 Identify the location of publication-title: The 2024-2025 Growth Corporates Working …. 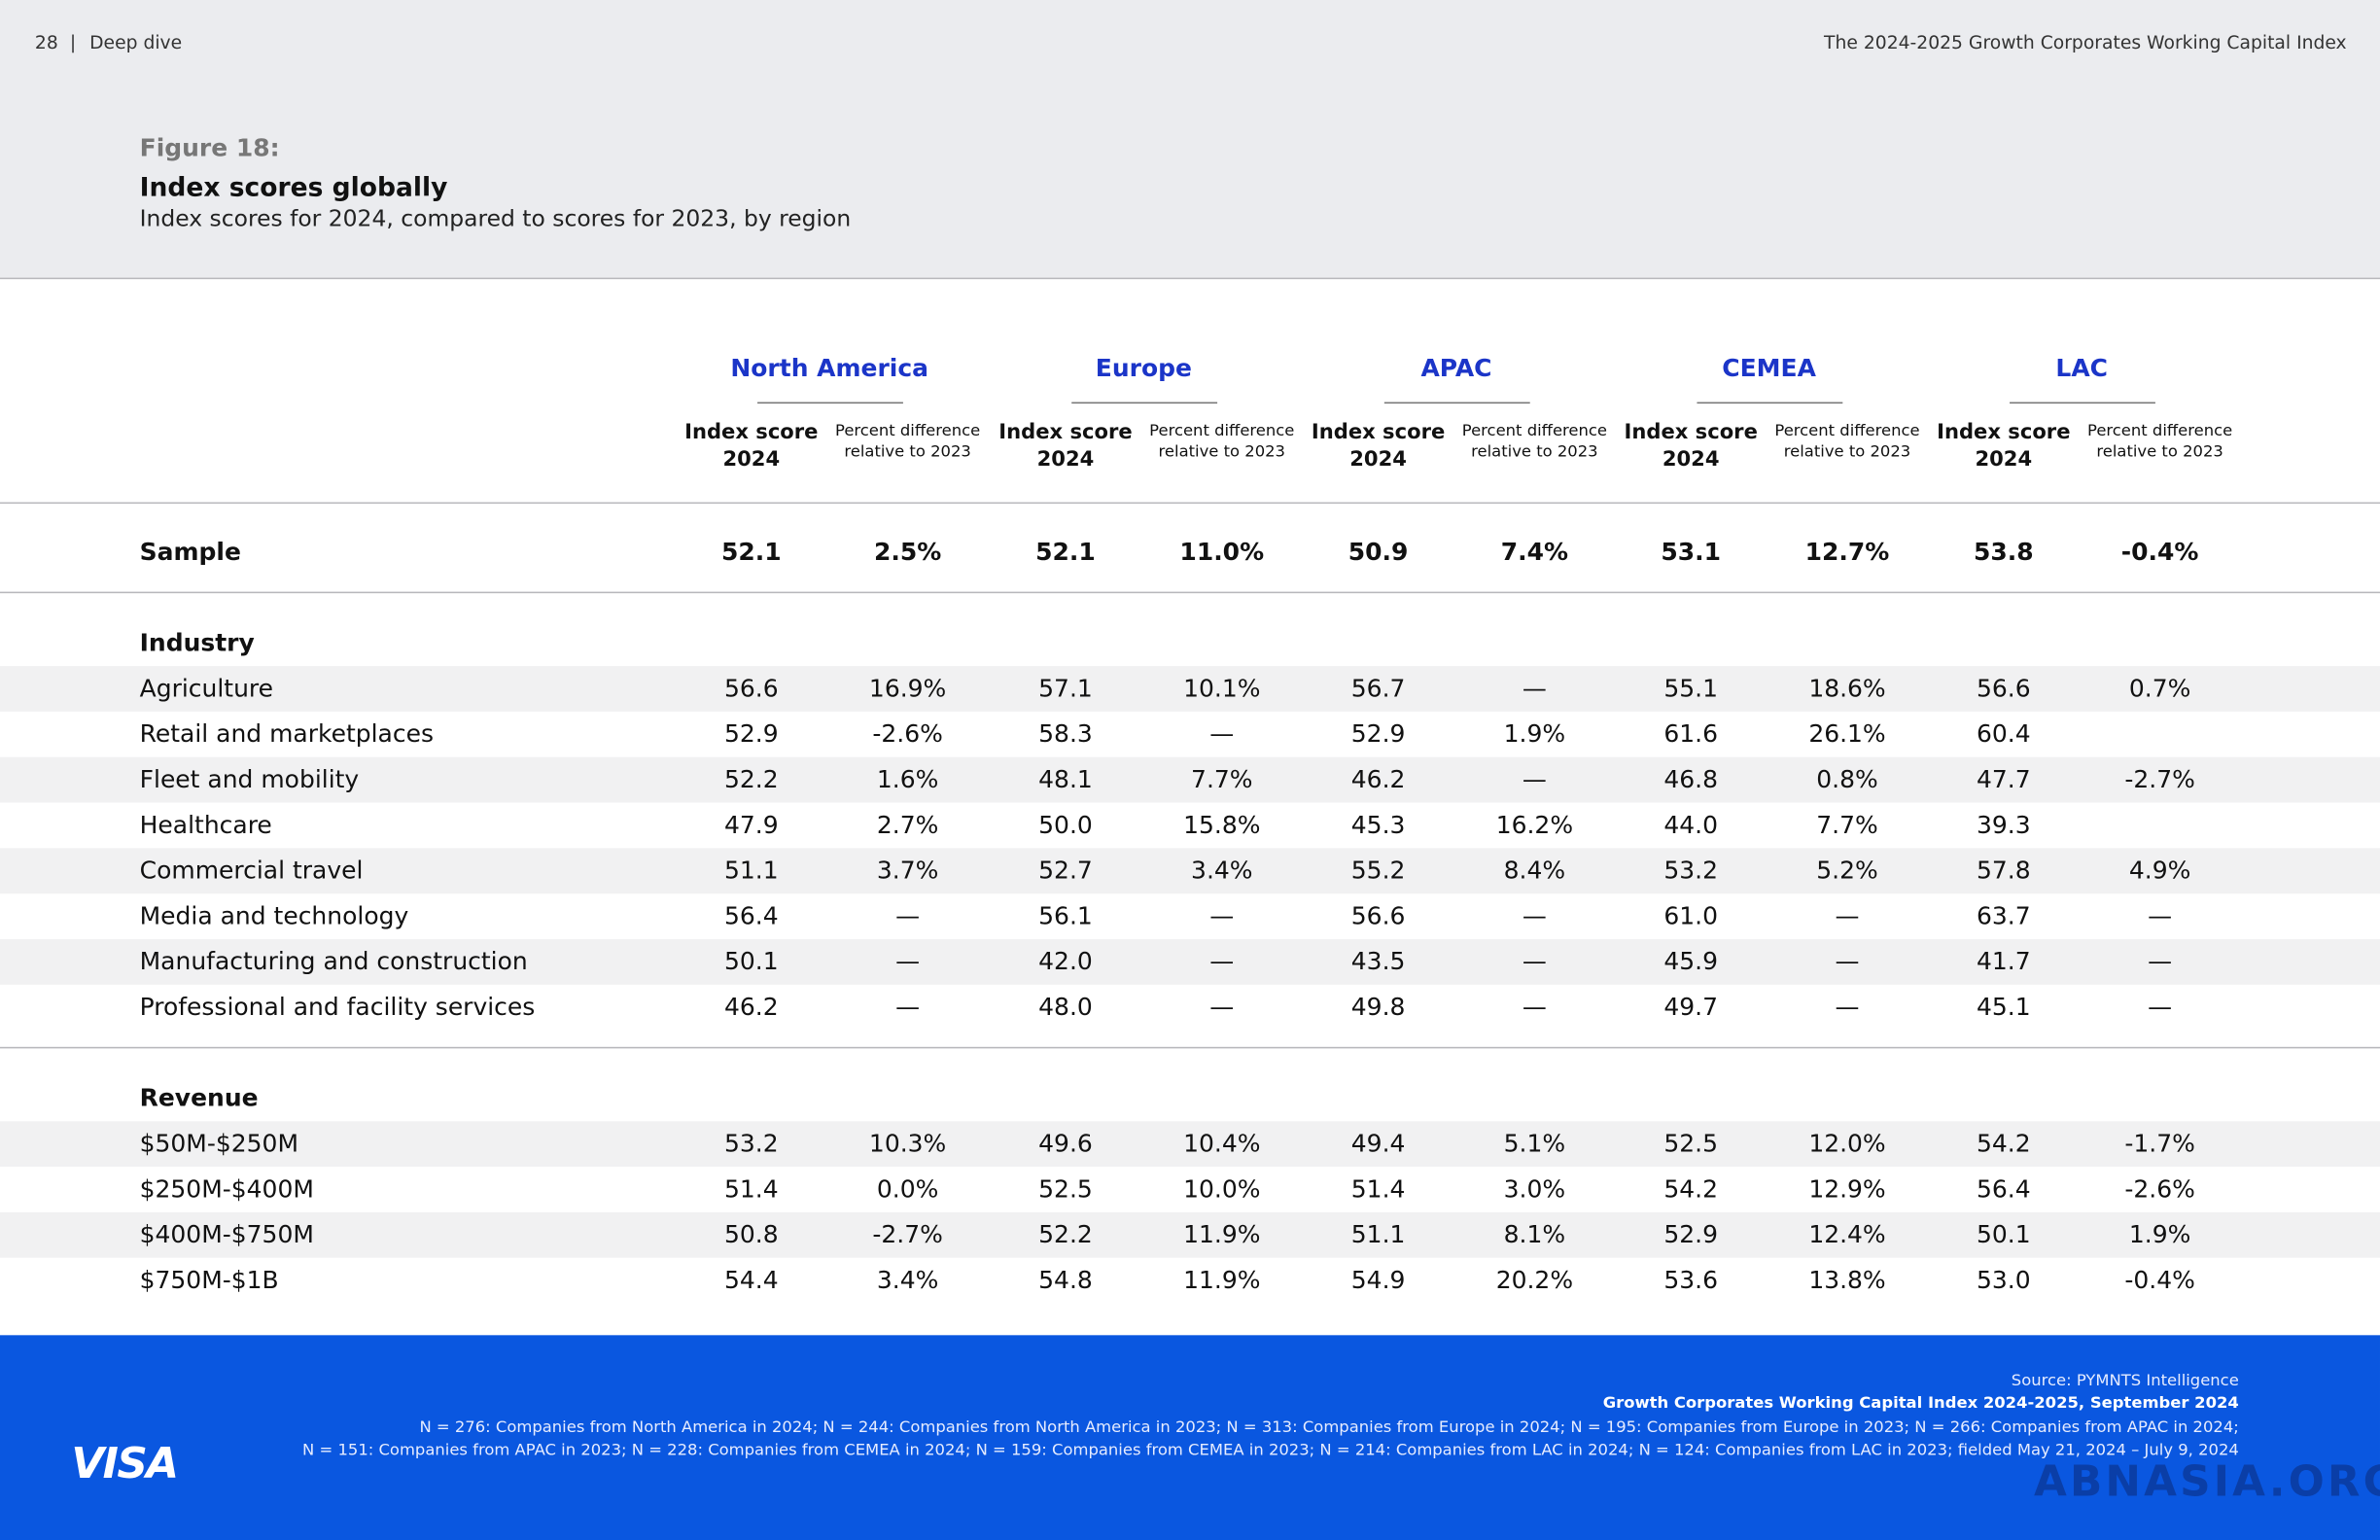
(2085, 42).